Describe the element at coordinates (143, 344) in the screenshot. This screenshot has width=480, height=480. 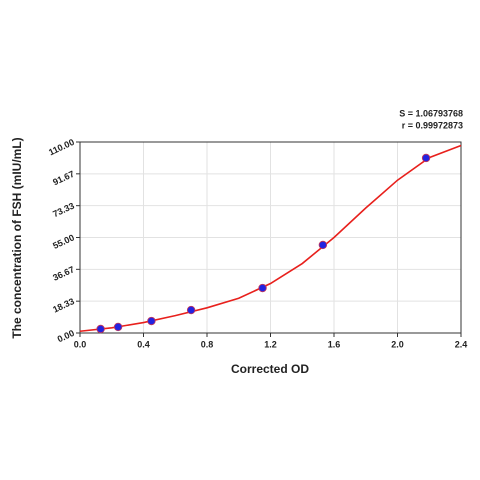
I see `x-tick-label: 0.4` at that location.